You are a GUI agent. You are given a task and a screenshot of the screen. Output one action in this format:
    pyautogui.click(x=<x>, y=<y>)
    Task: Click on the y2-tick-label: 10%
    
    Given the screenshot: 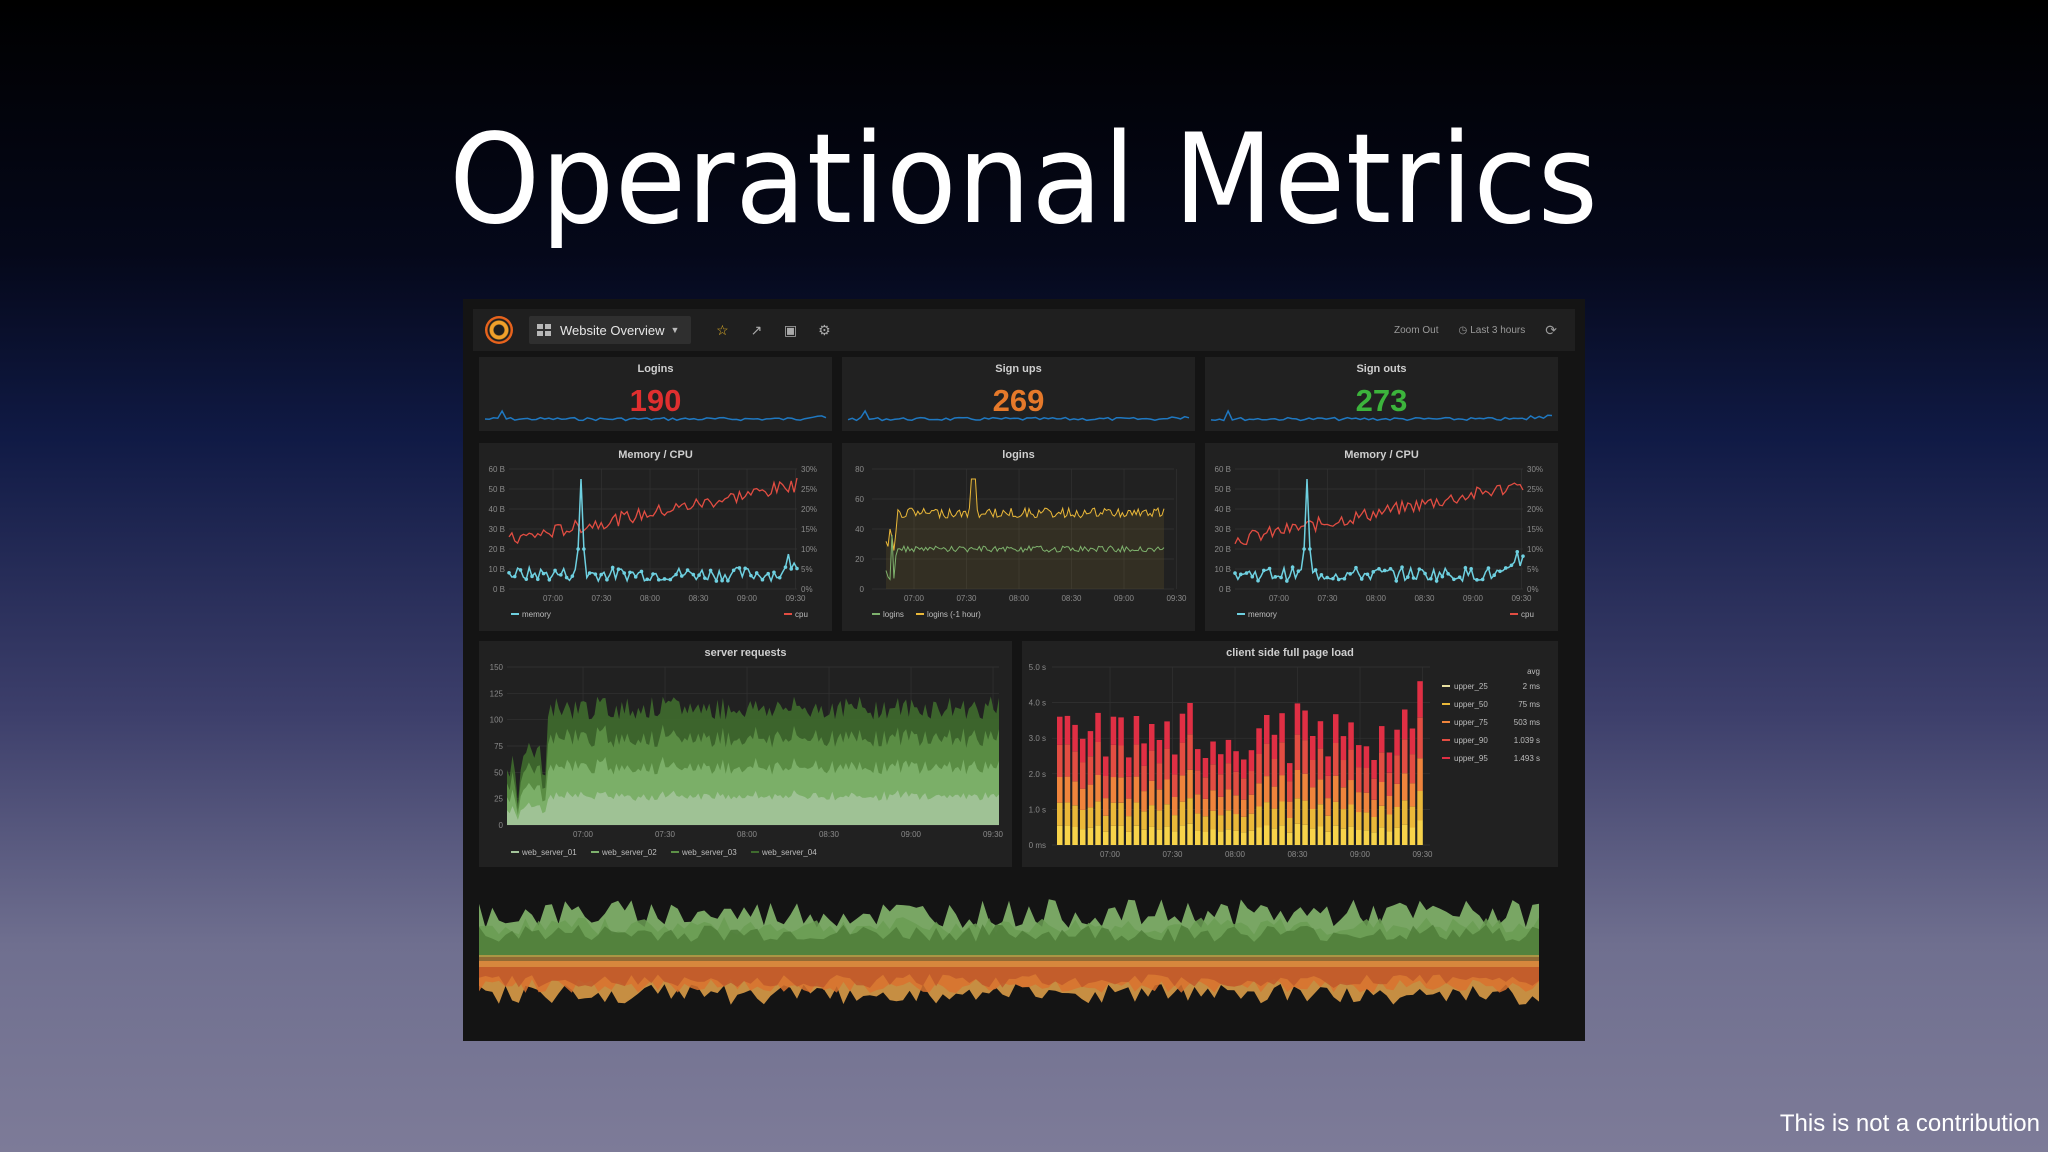 What is the action you would take?
    pyautogui.click(x=1535, y=549)
    